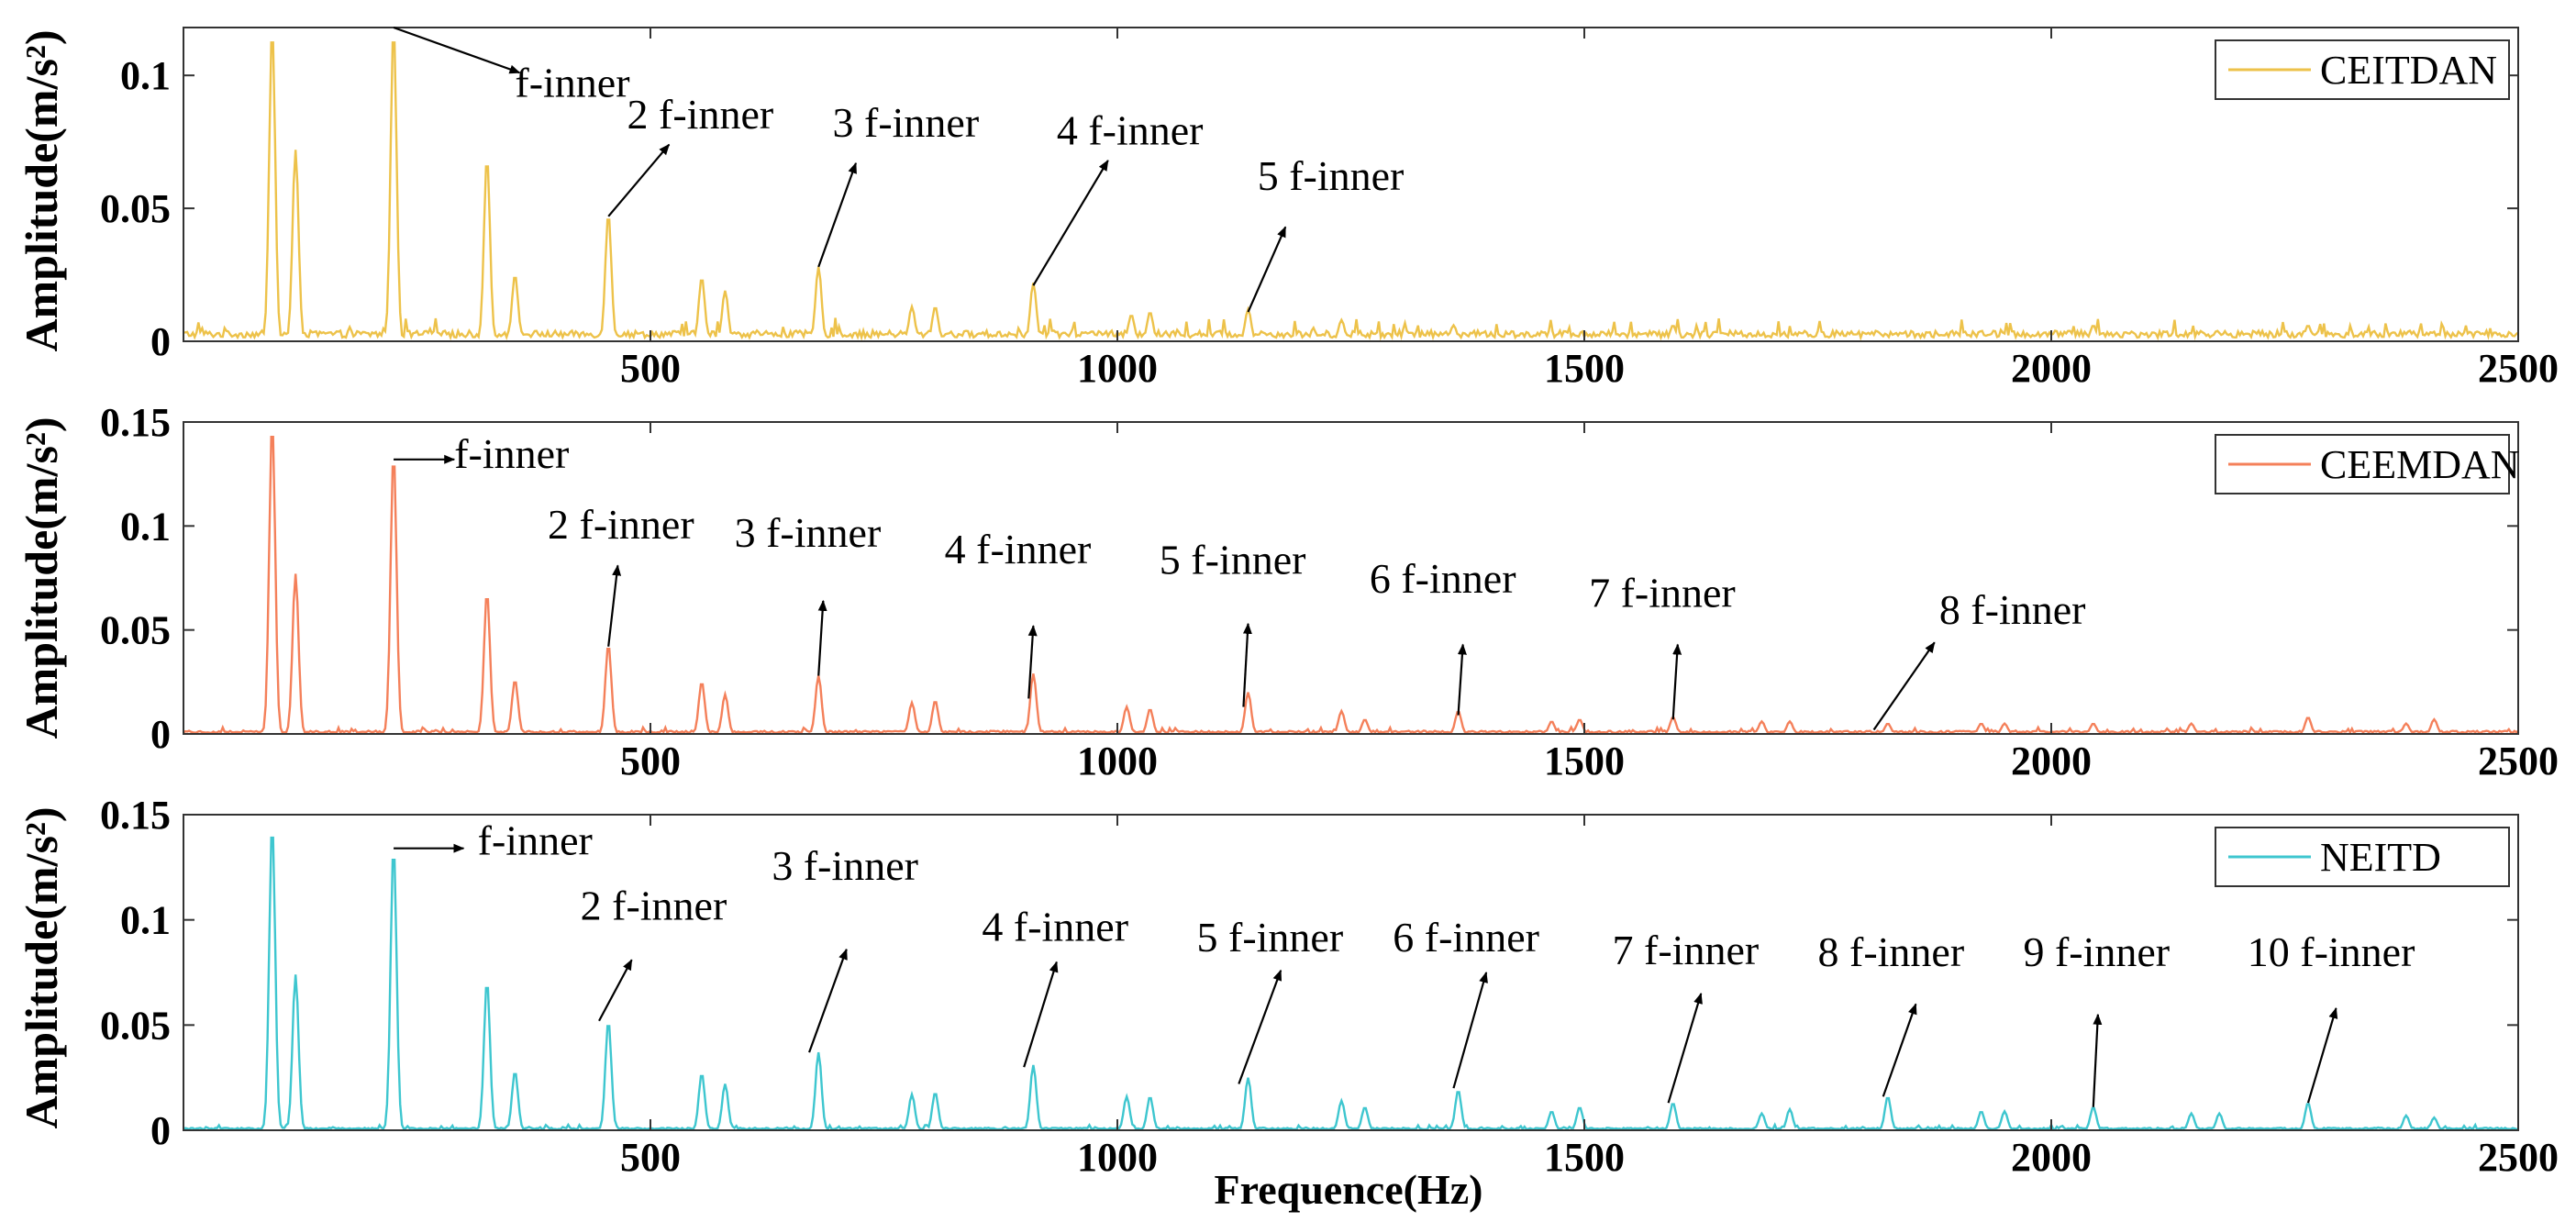  What do you see at coordinates (845, 865) in the screenshot?
I see `neitd-annotation-label: 3 f-inner` at bounding box center [845, 865].